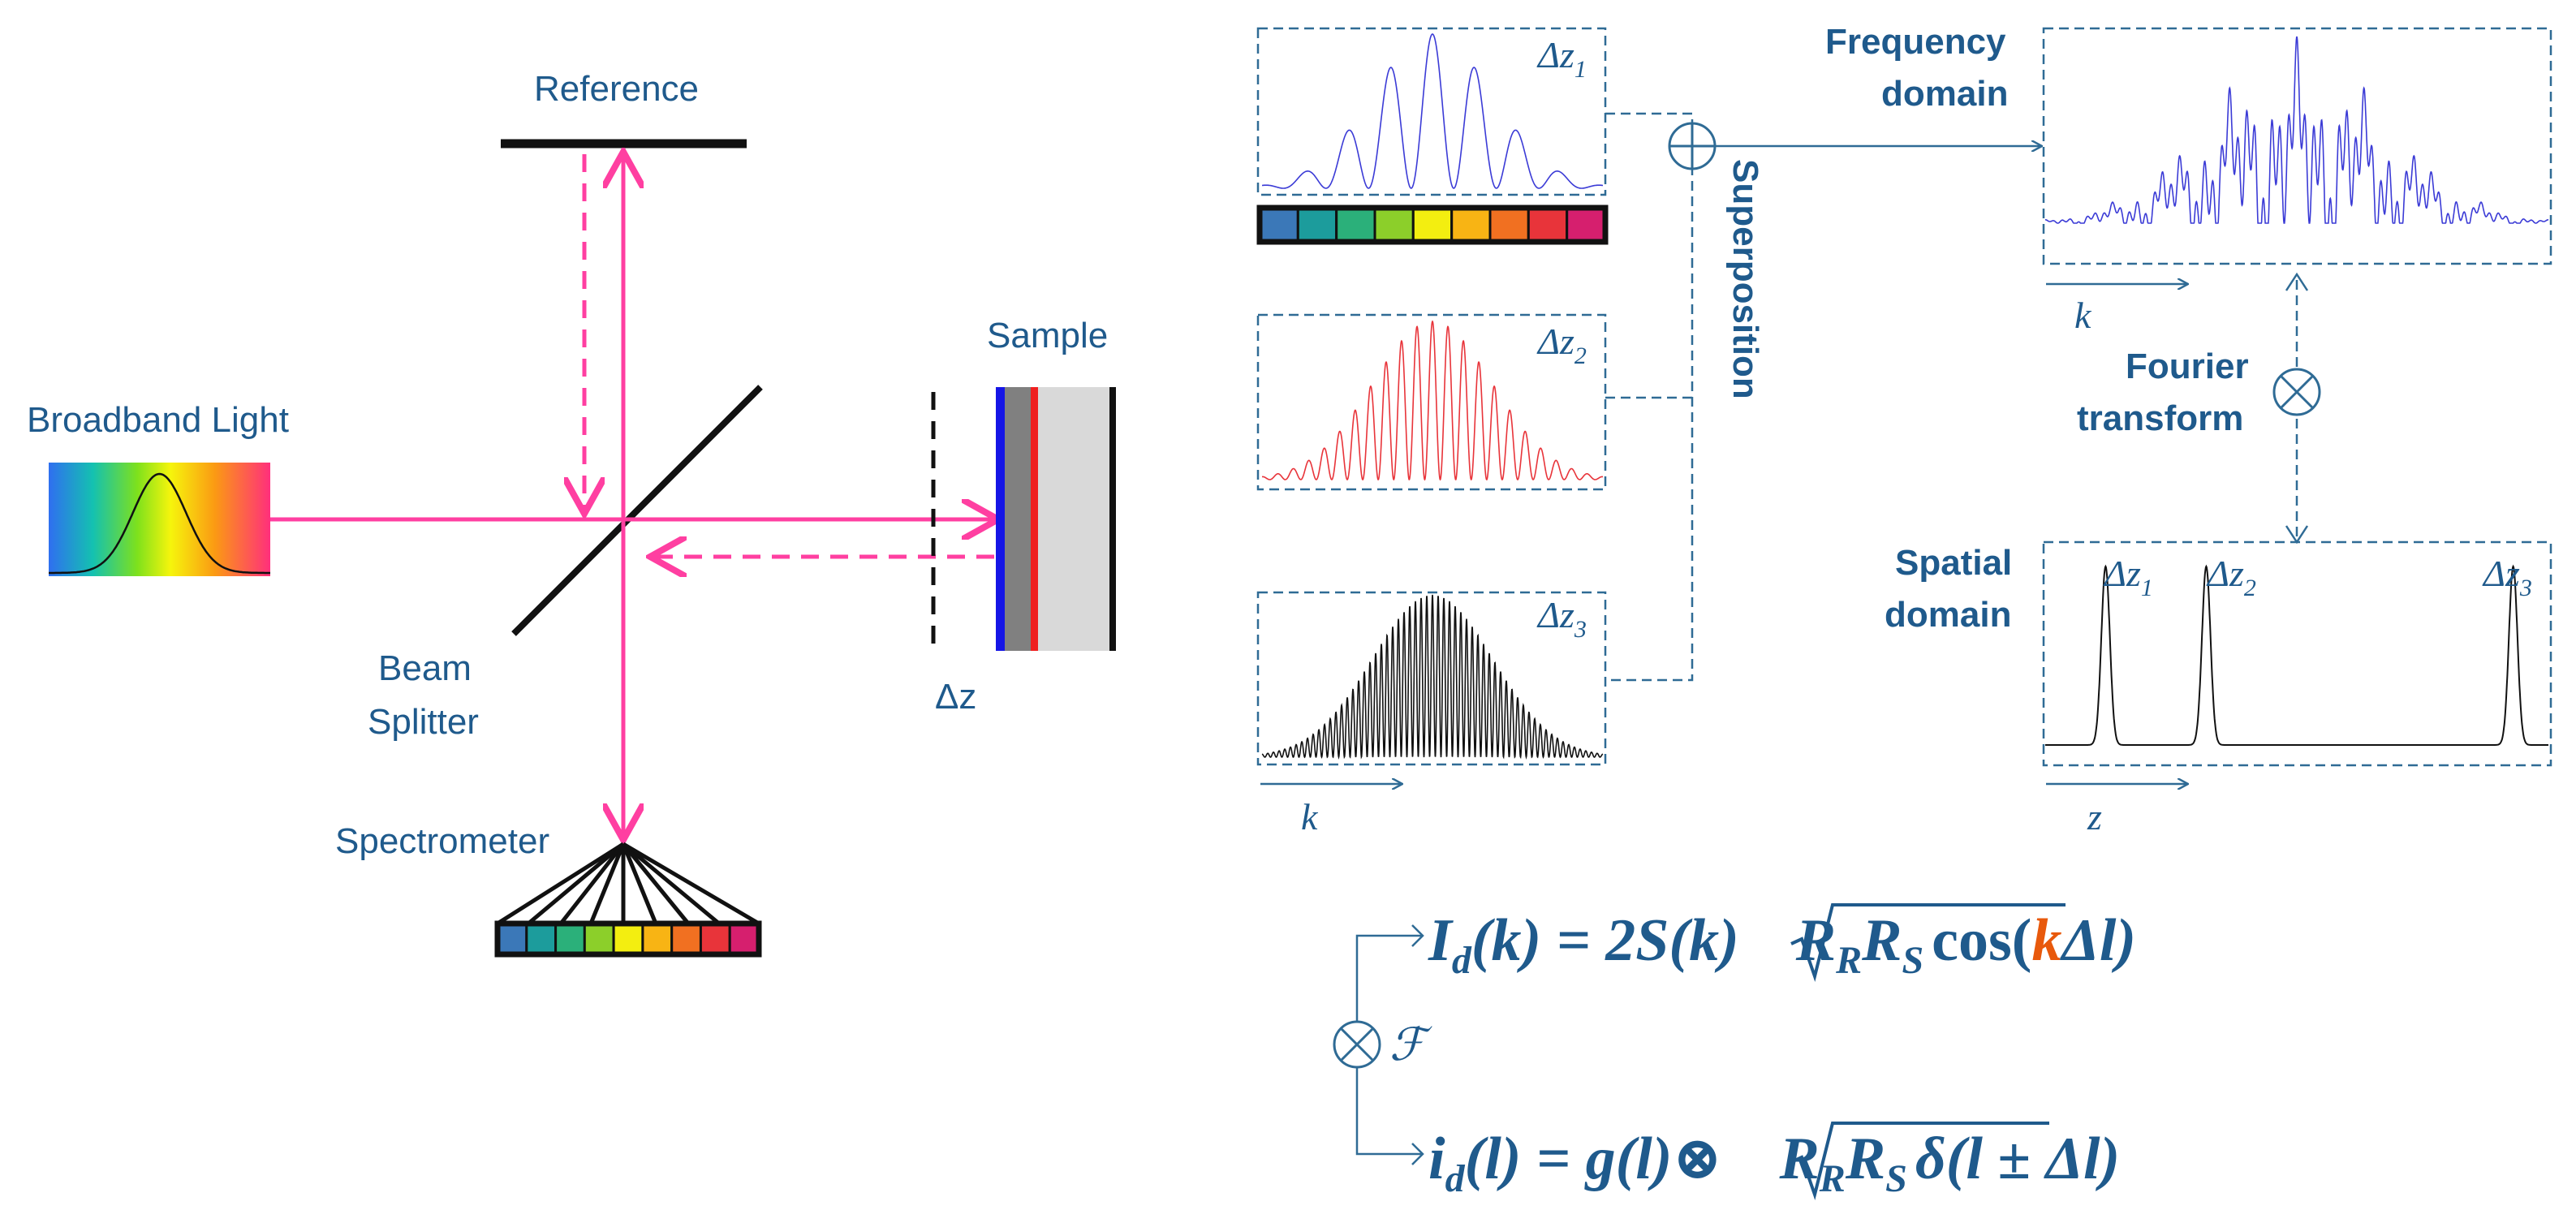 This screenshot has height=1210, width=2576. I want to click on convolution-symbol-equation, so click(1357, 1045).